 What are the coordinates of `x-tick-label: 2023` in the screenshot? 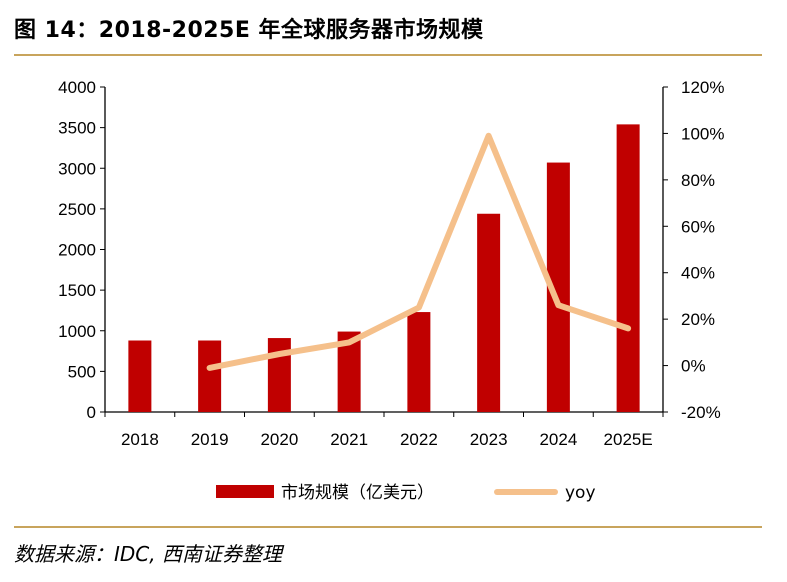 It's located at (489, 439).